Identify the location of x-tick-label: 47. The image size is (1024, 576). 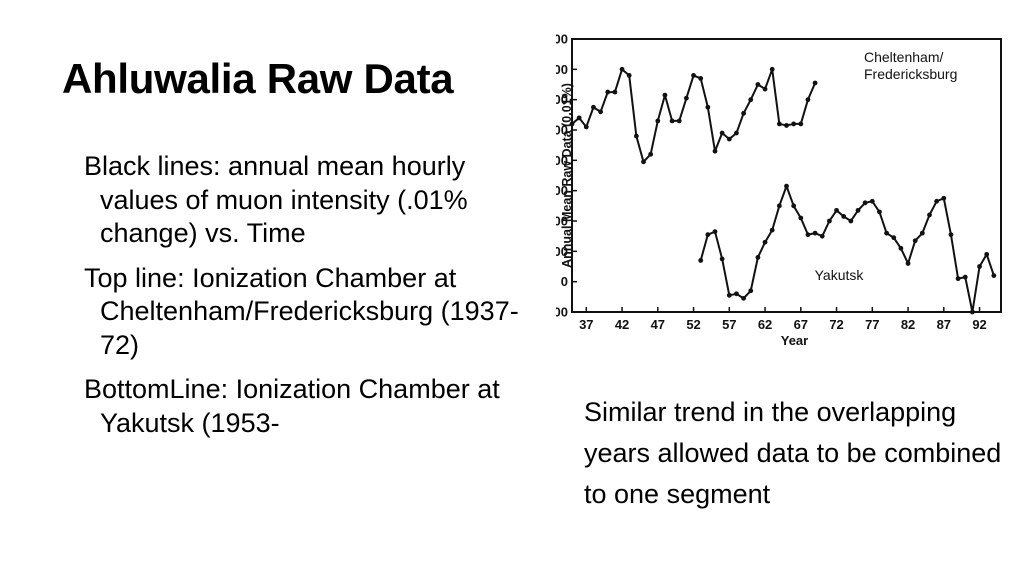
(658, 324).